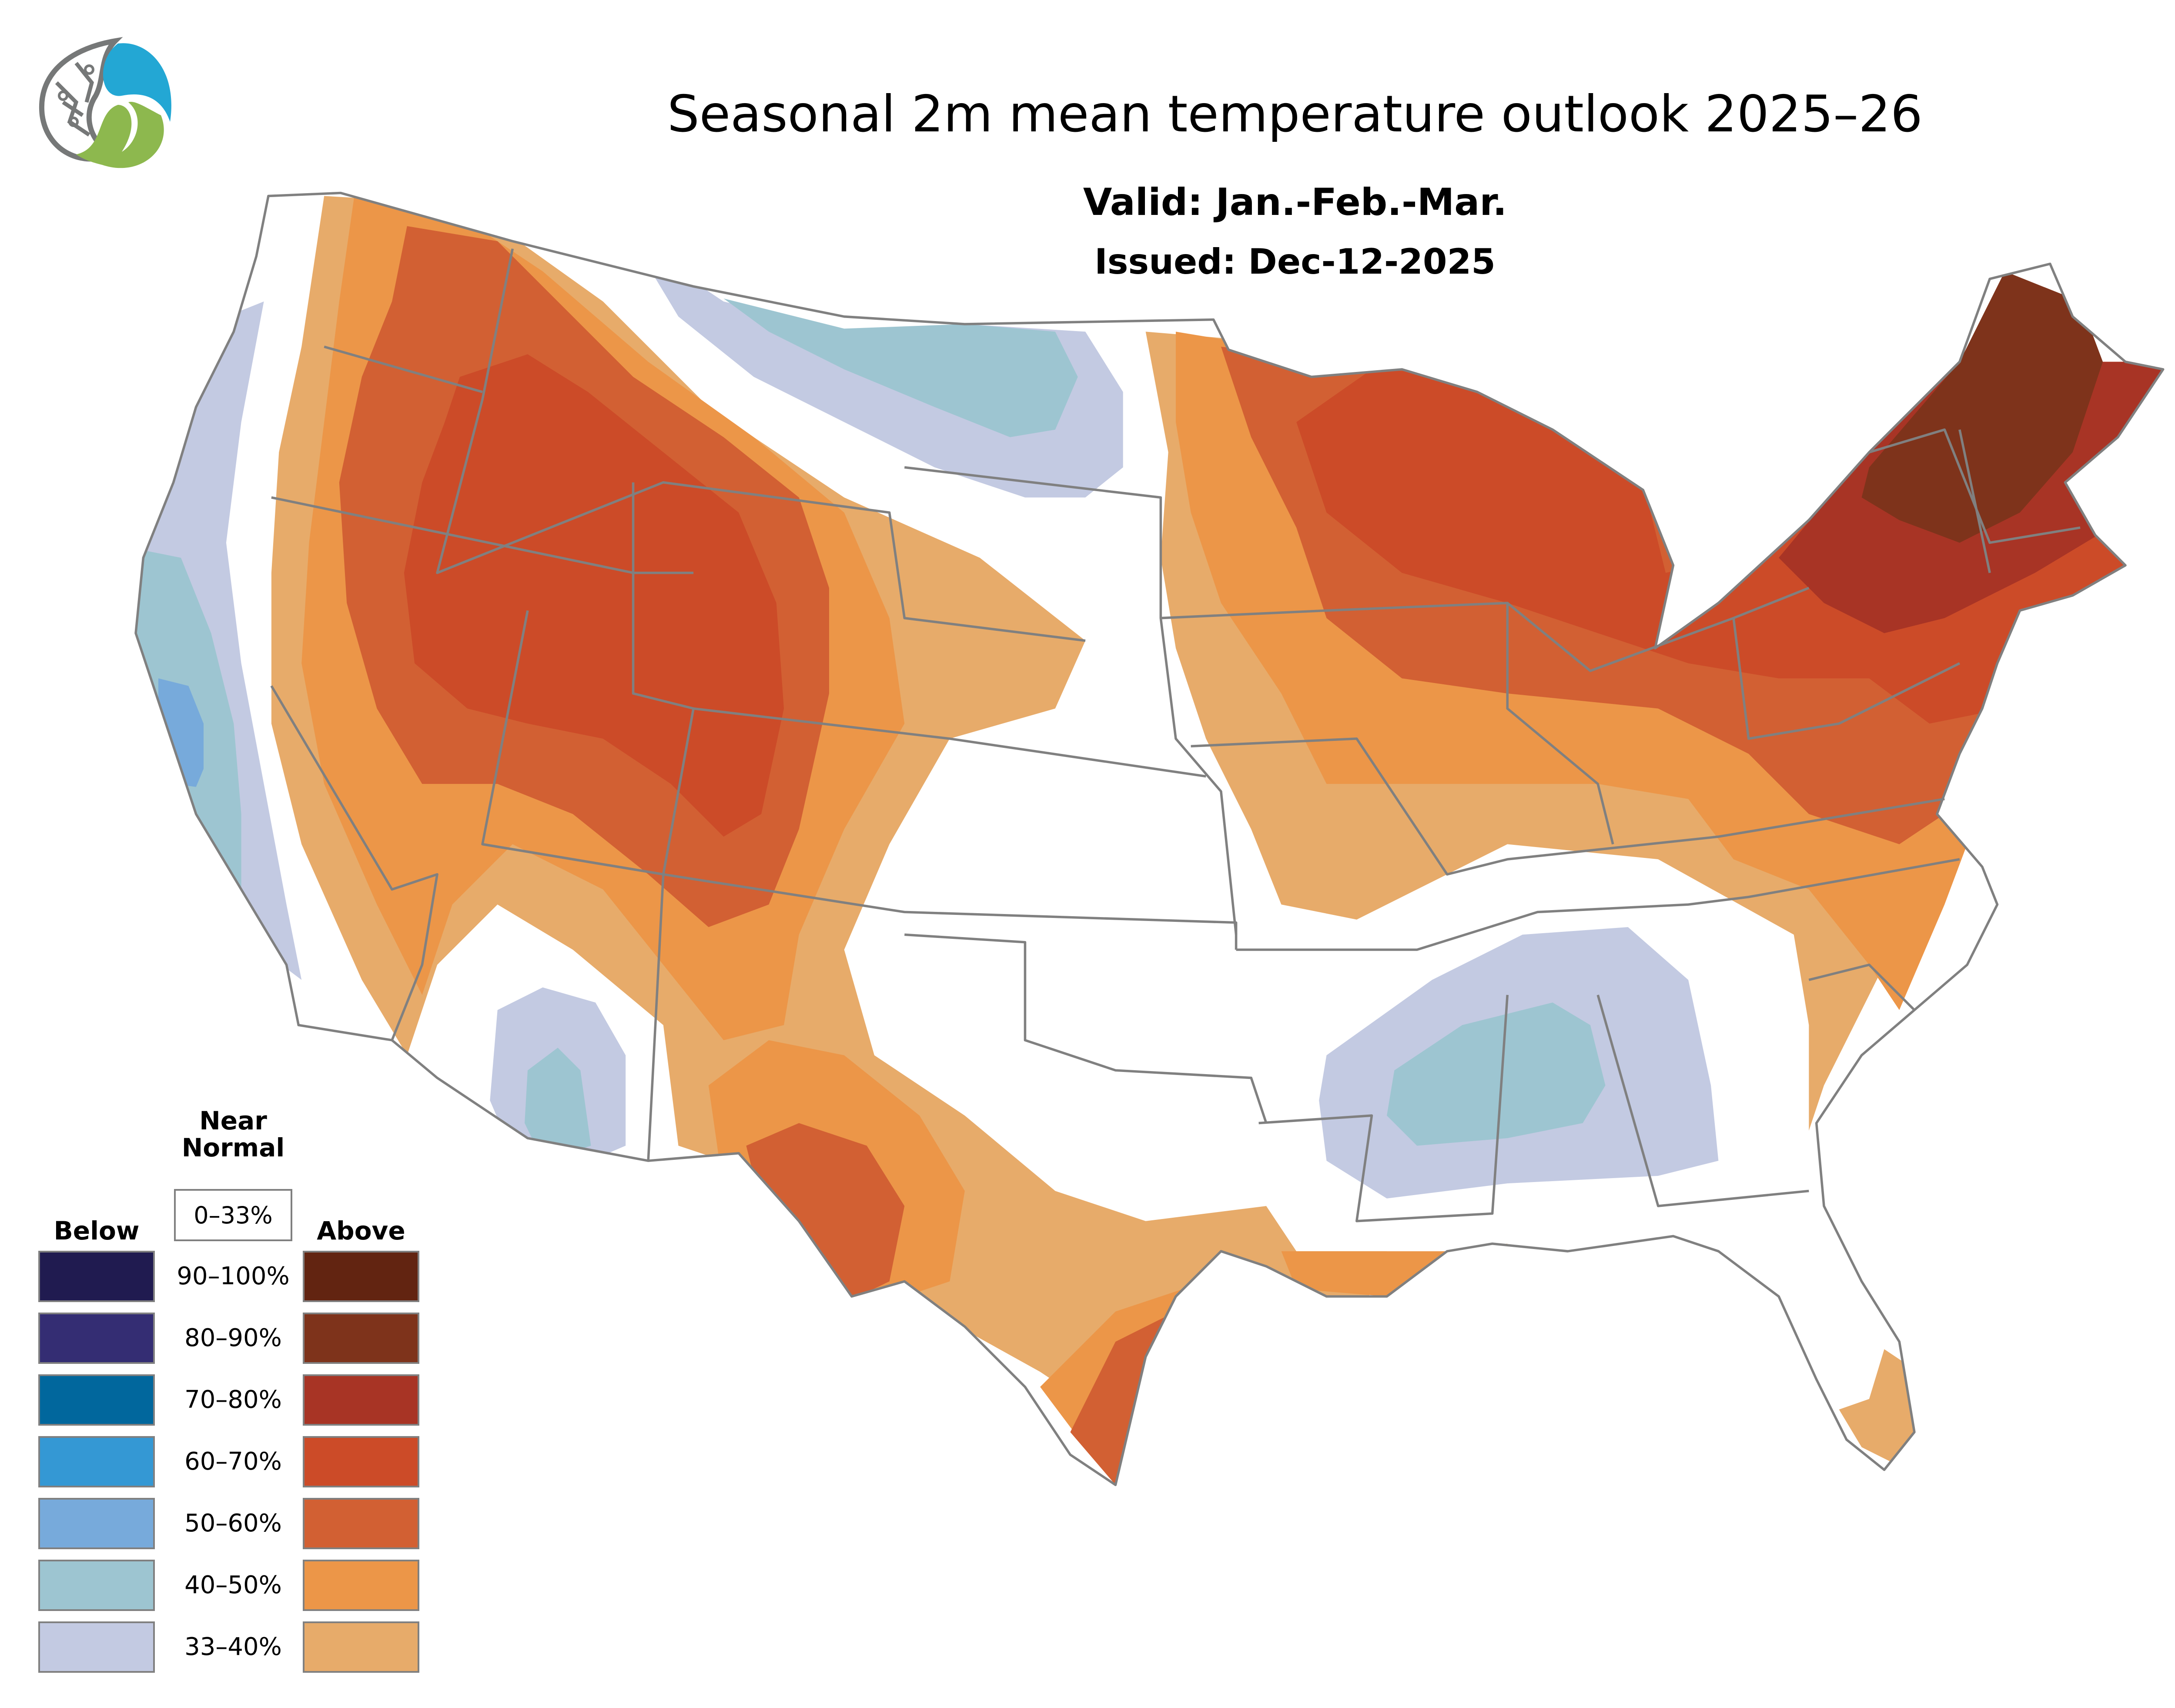 The image size is (2175, 1708). What do you see at coordinates (900, 368) in the screenshot?
I see `region-below-40-50-north-plains` at bounding box center [900, 368].